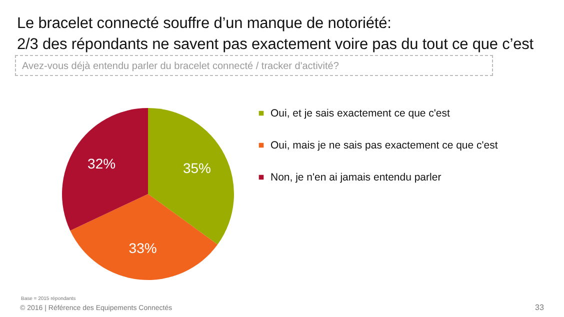 The width and height of the screenshot is (564, 317). Describe the element at coordinates (384, 145) in the screenshot. I see `legend-label: Oui, mais je ne sais pas exactement ce que c'est` at that location.